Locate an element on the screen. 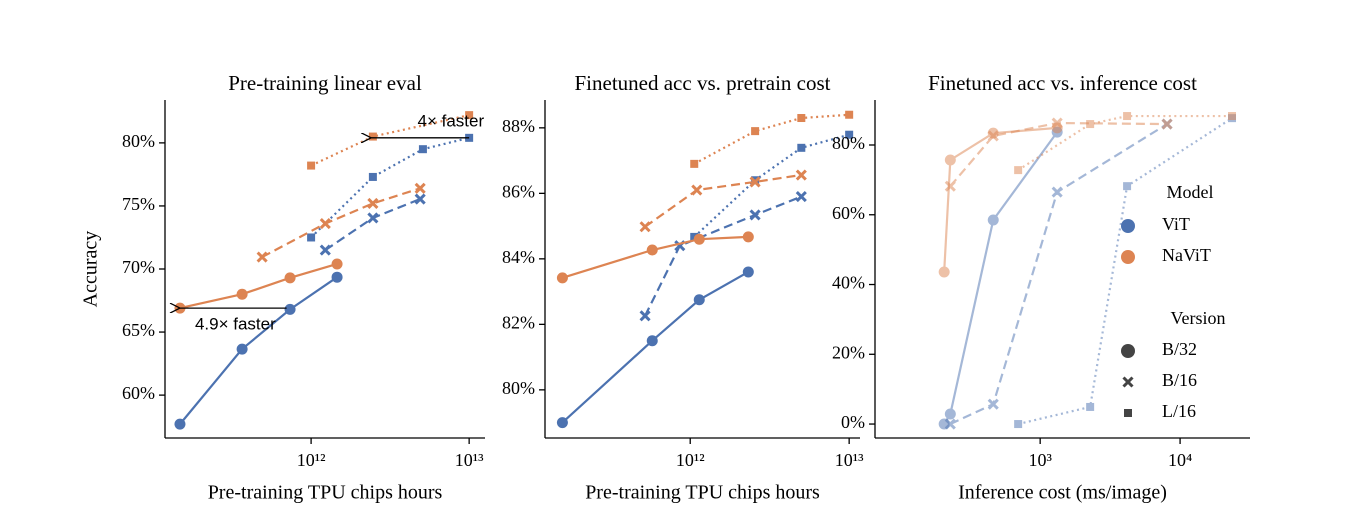  legend-title: Version is located at coordinates (1198, 318).